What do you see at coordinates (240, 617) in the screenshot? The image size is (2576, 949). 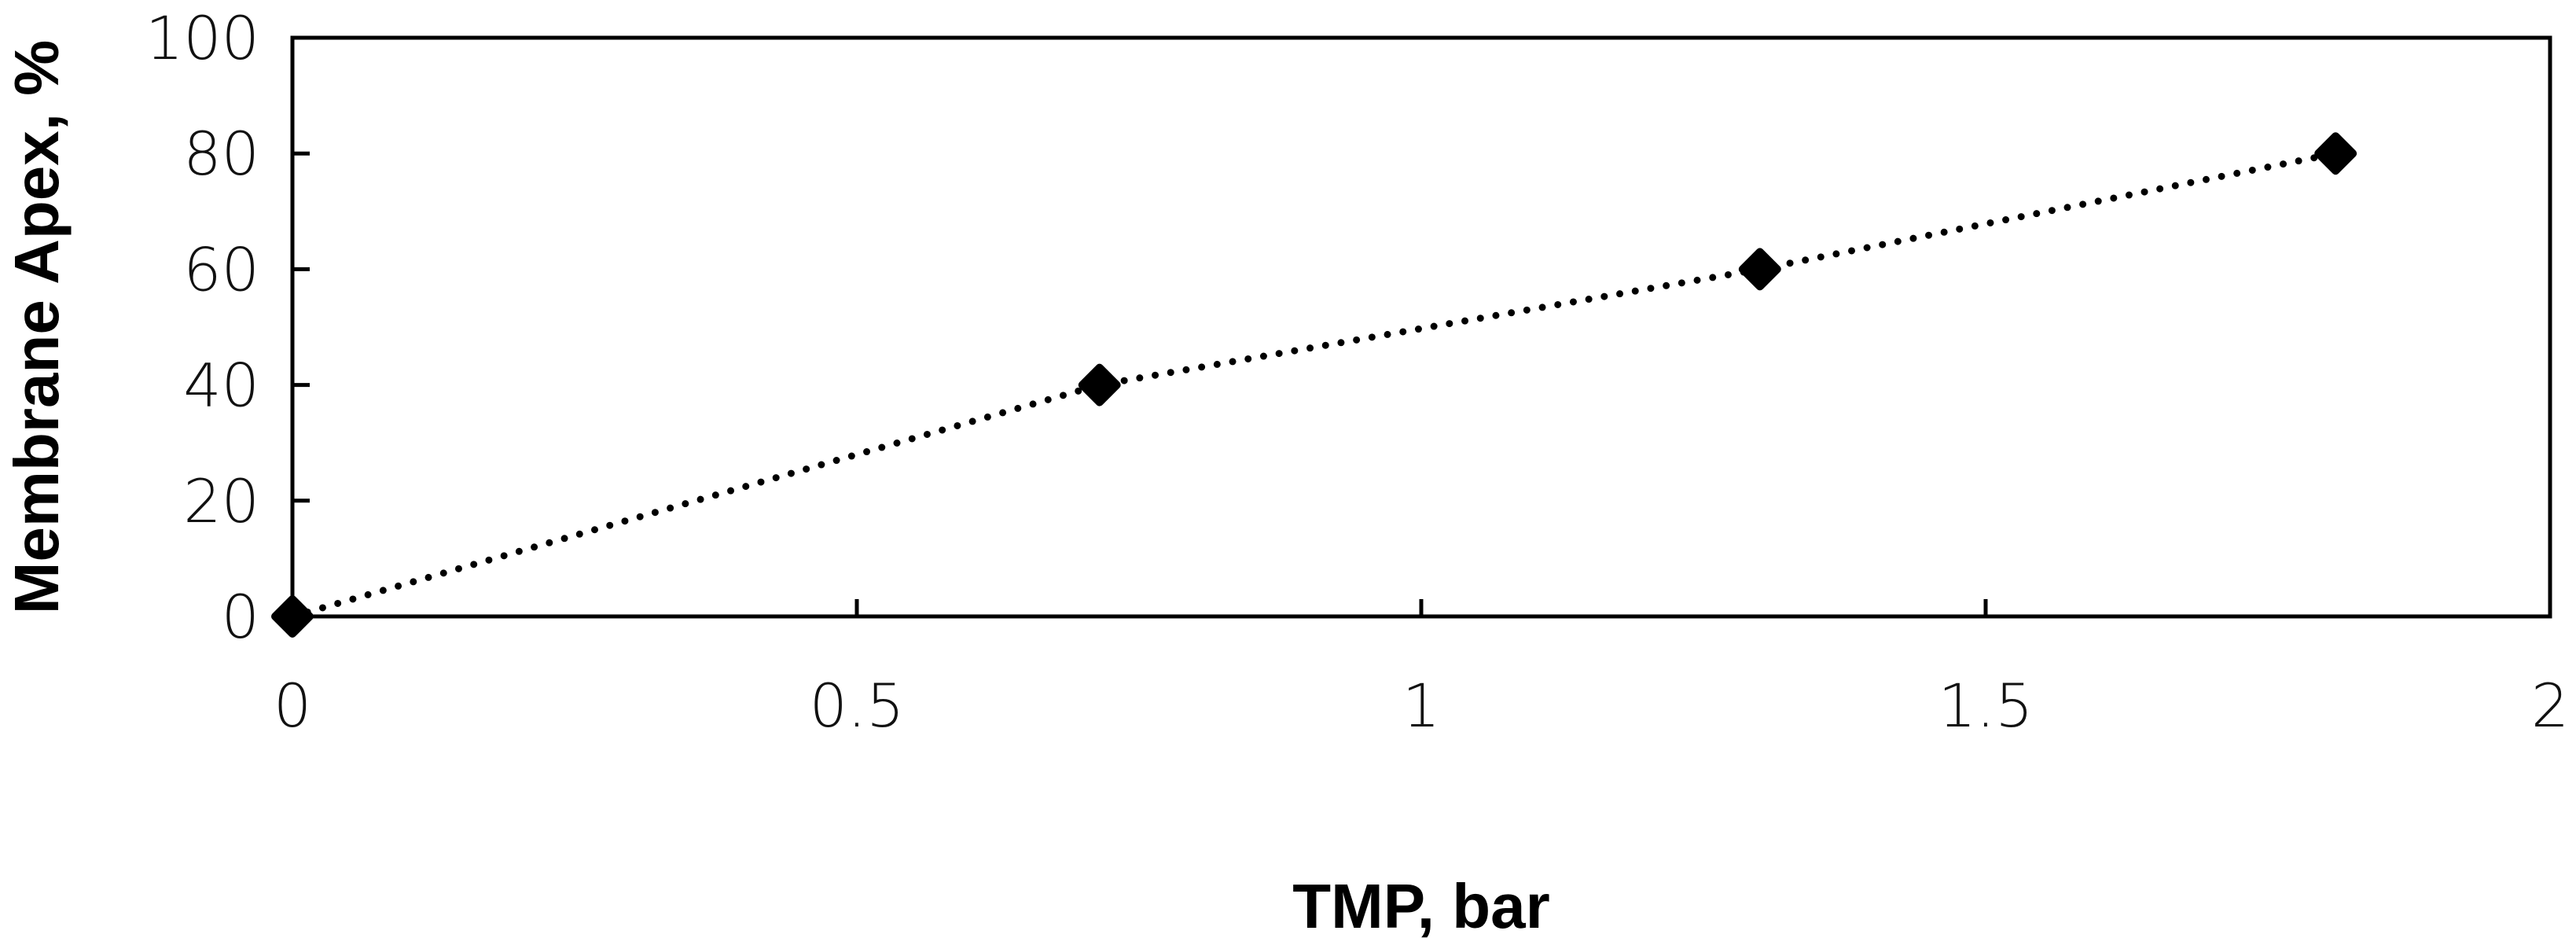 I see `y-tick-label: 0` at bounding box center [240, 617].